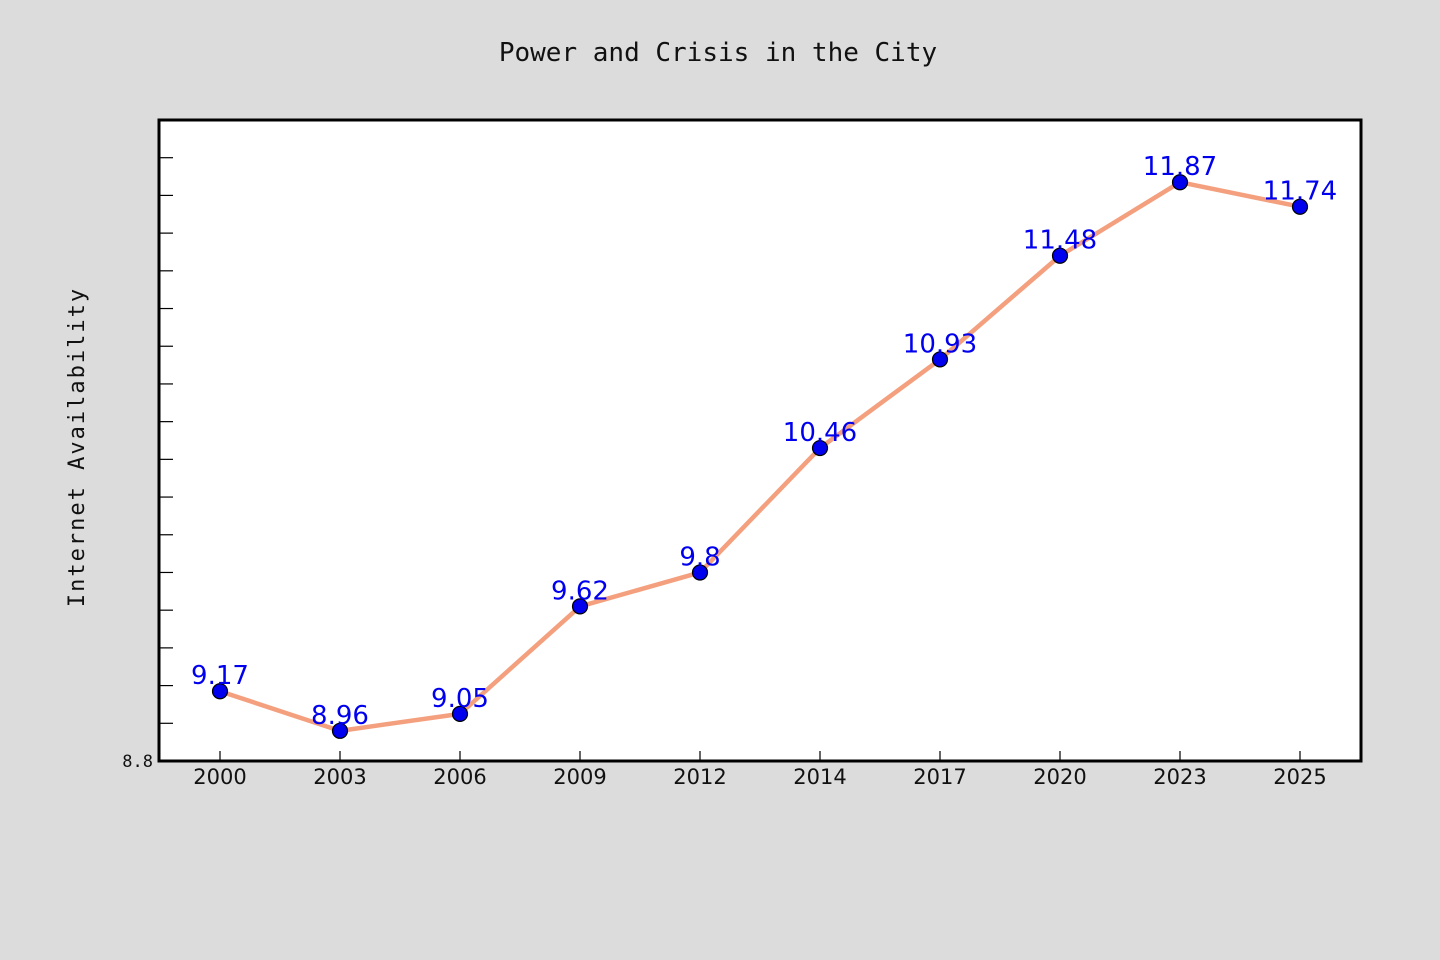  I want to click on x-axis-ticks, so click(760, 756).